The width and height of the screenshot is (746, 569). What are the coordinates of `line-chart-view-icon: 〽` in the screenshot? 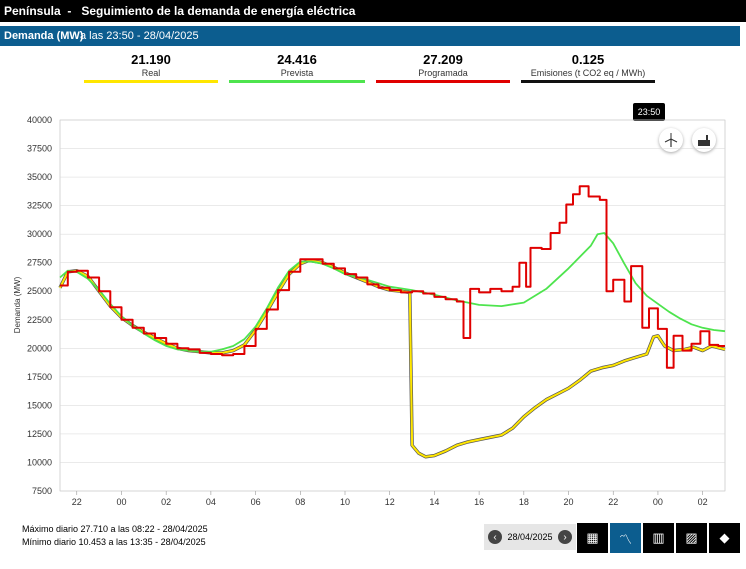 It's located at (625, 539).